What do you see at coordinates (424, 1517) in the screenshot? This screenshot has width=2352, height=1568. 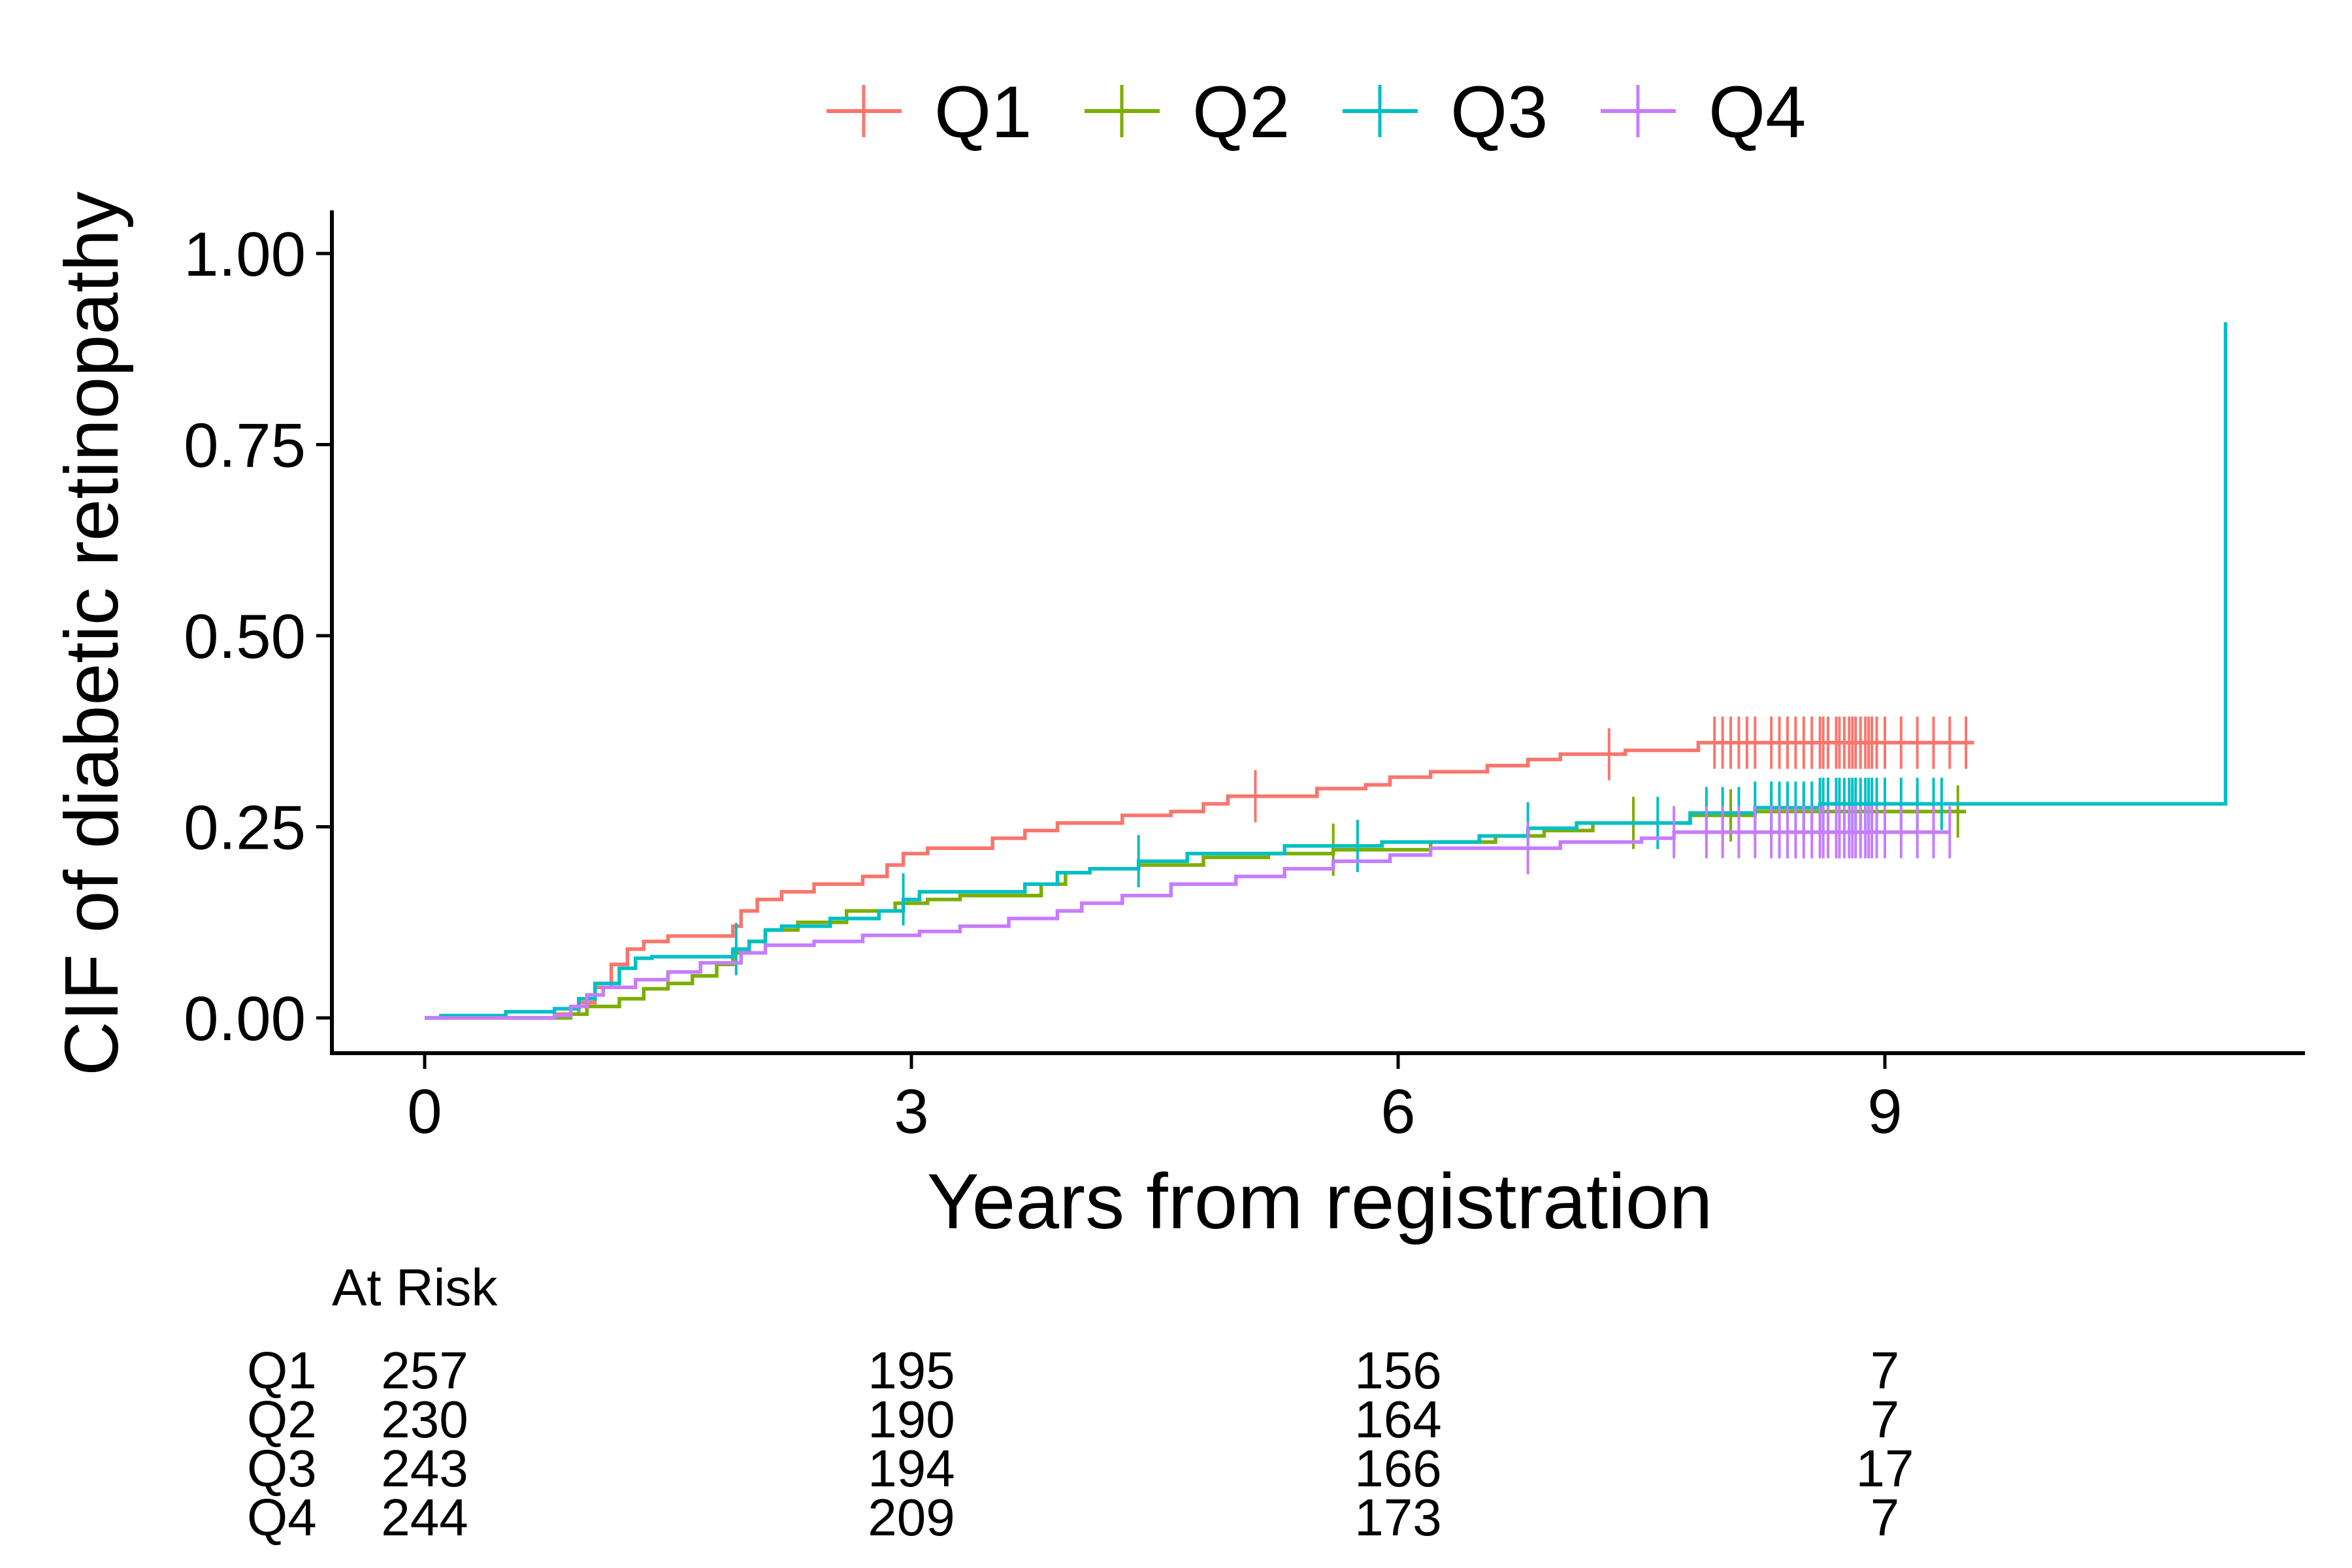 I see `risk-value-q4: 244` at bounding box center [424, 1517].